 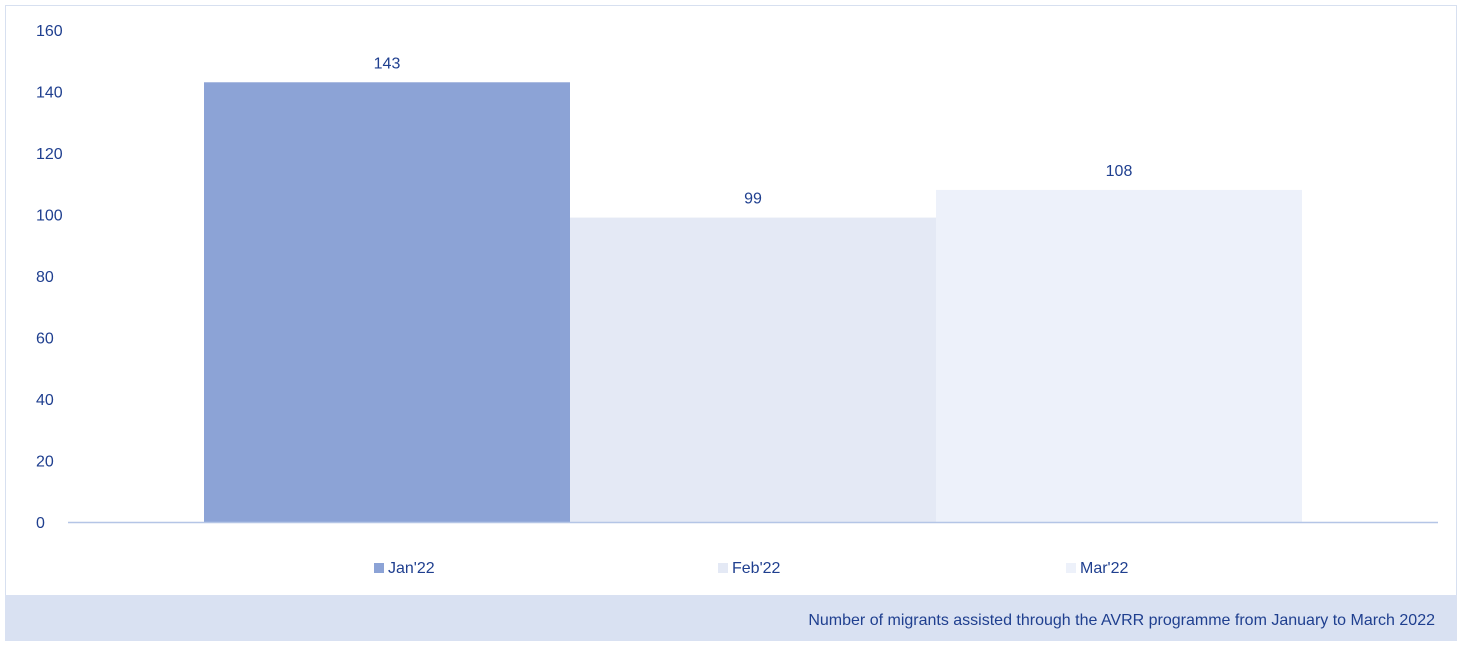 I want to click on y-tick-label: 140, so click(x=49, y=93).